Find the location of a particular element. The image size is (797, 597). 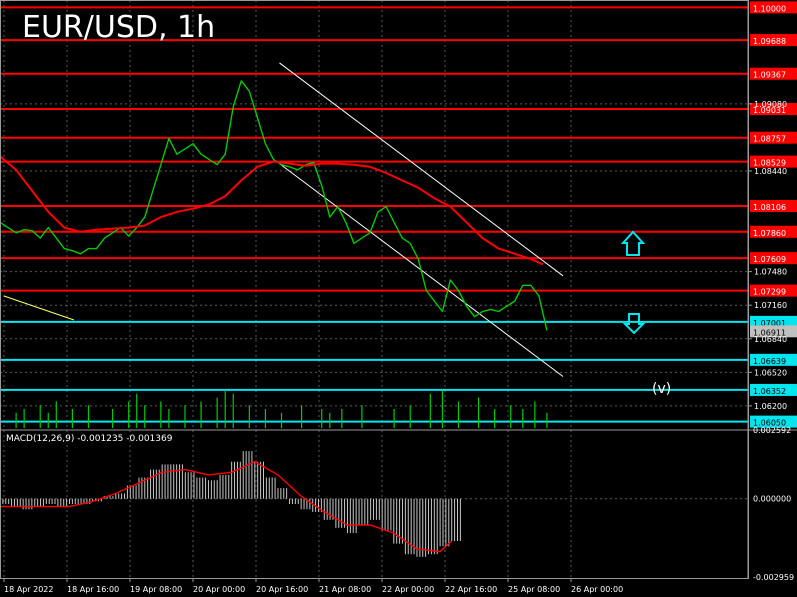

wave-label: (v) is located at coordinates (662, 389).